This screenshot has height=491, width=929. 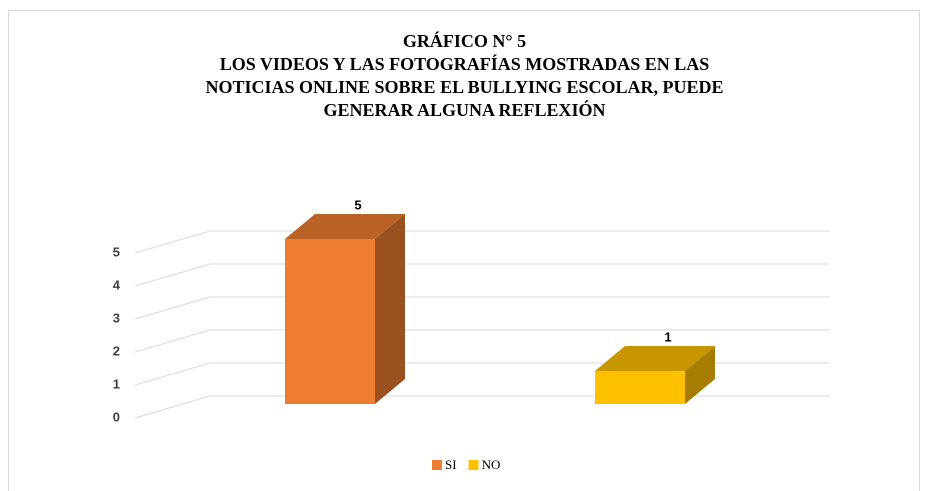 What do you see at coordinates (116, 350) in the screenshot?
I see `y-tick-label: 2` at bounding box center [116, 350].